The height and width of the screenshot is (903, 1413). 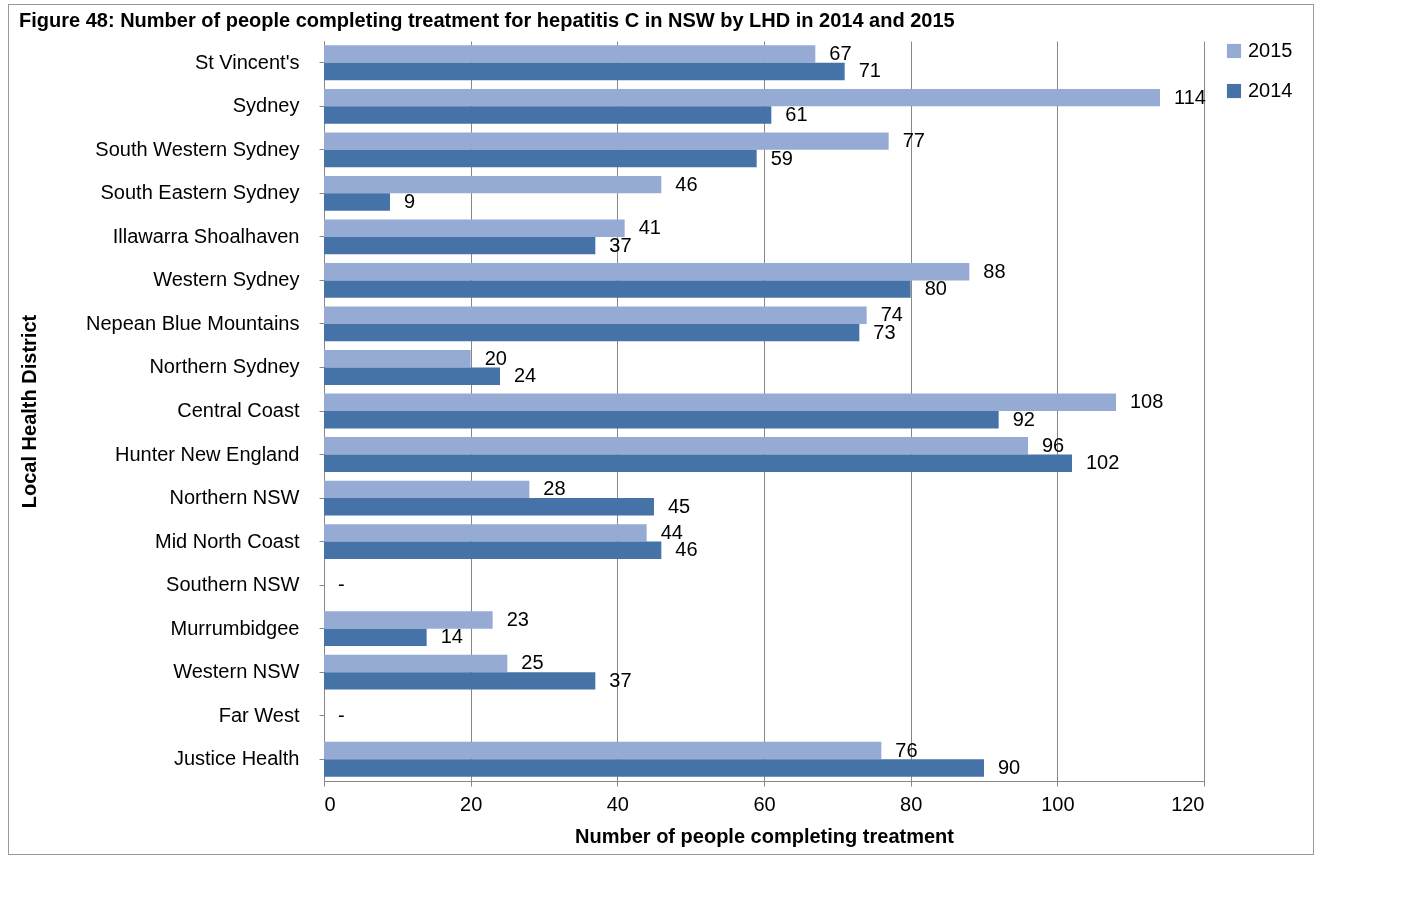 I want to click on y-tick-label: Hunter New England, so click(x=207, y=453).